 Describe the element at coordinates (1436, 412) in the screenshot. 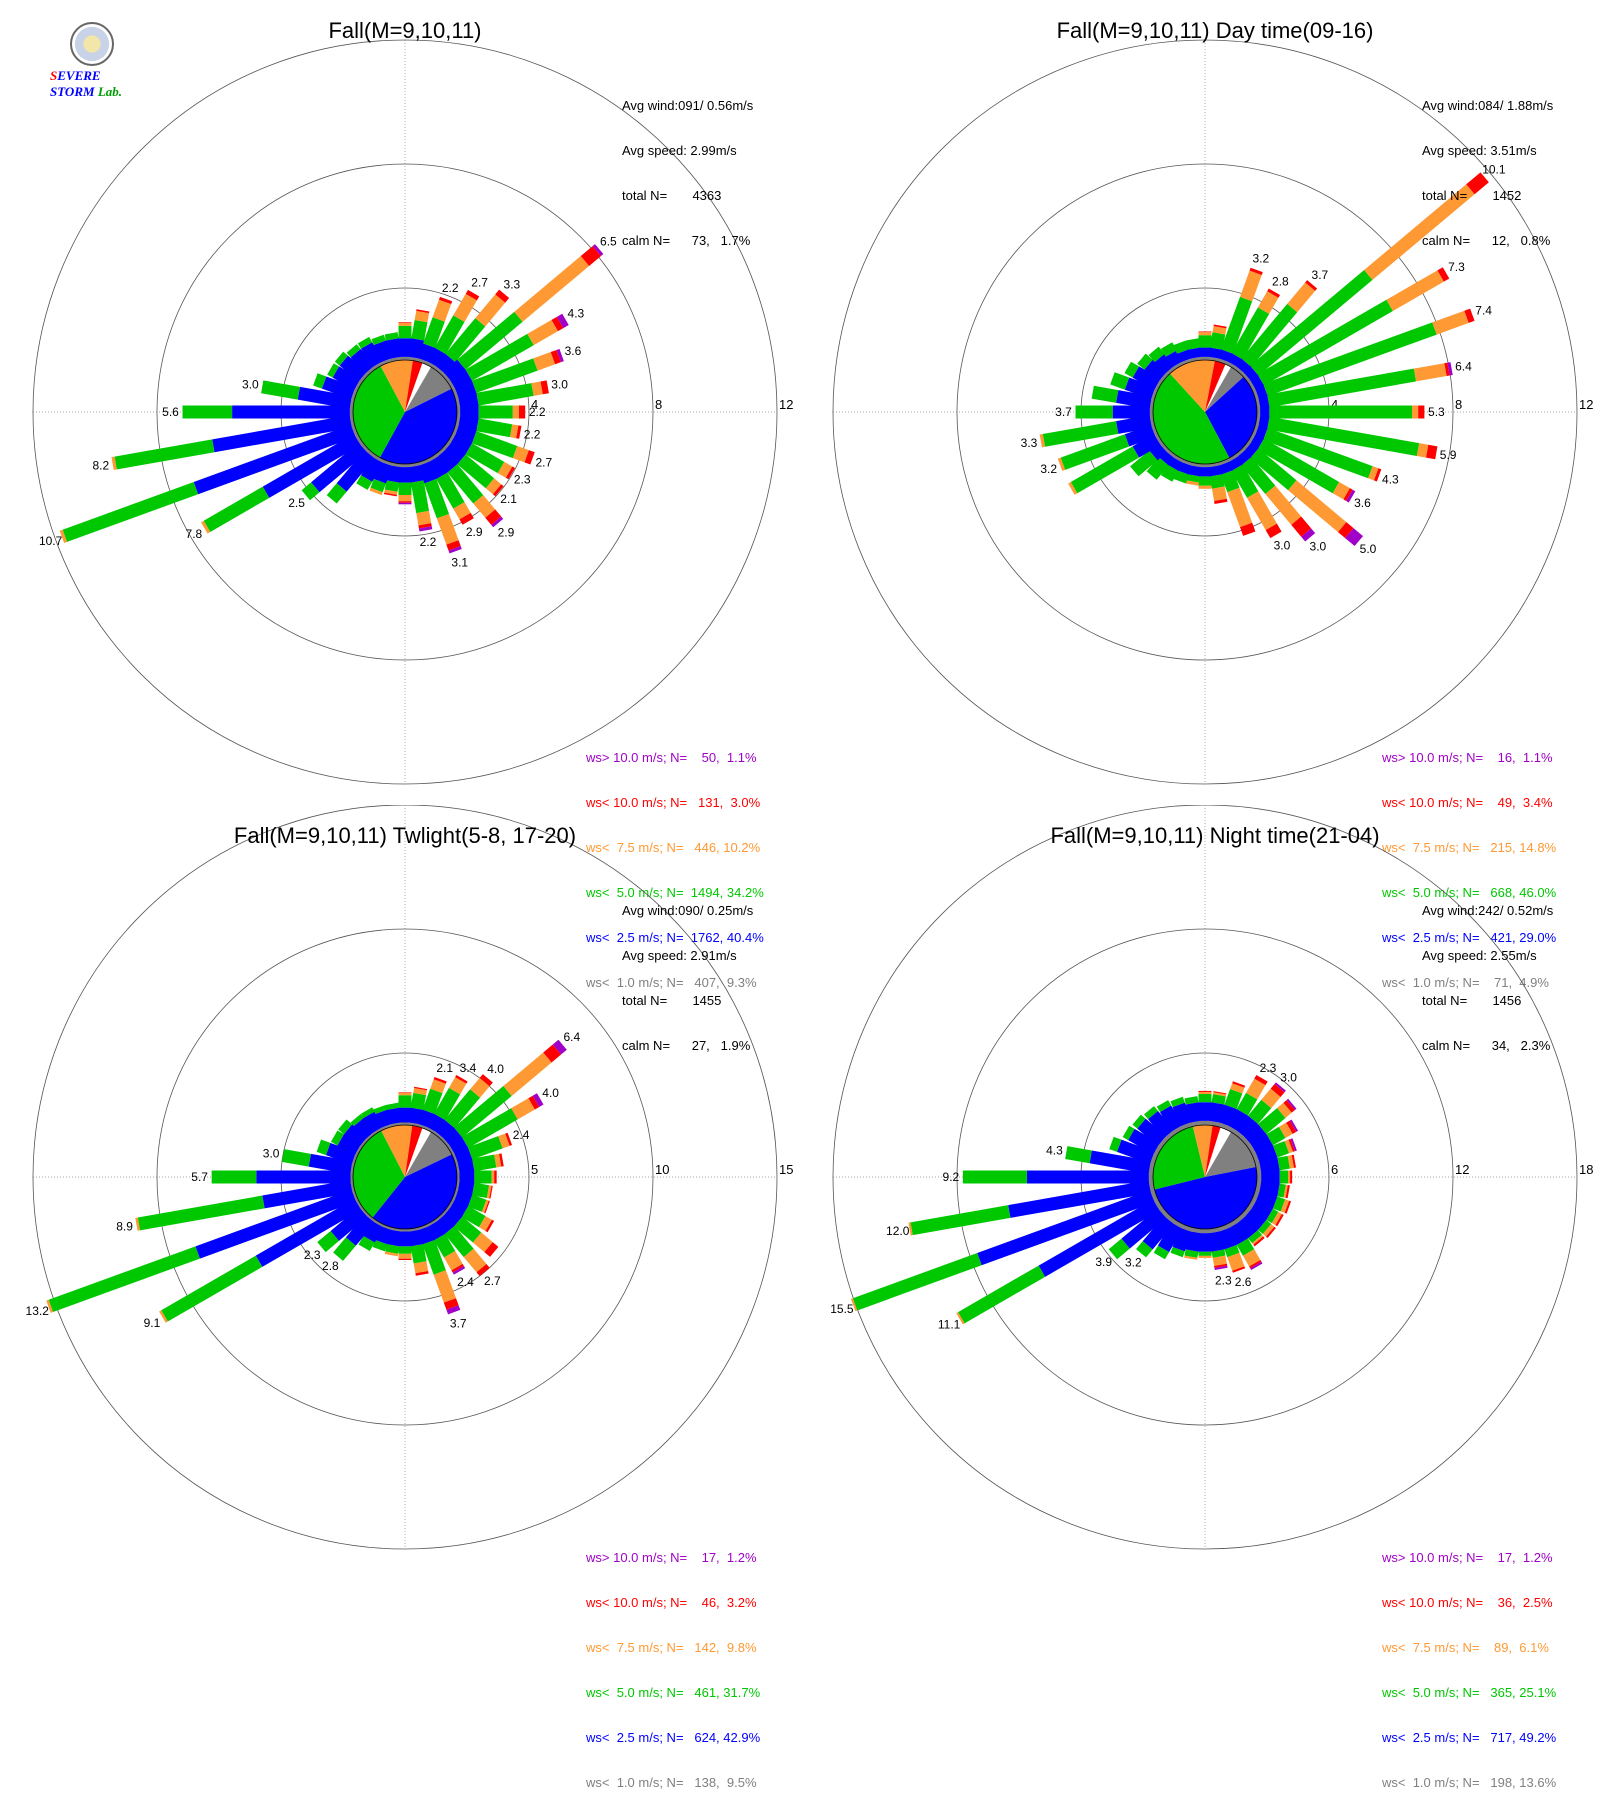

I see `bar-total-label: 5.3` at that location.